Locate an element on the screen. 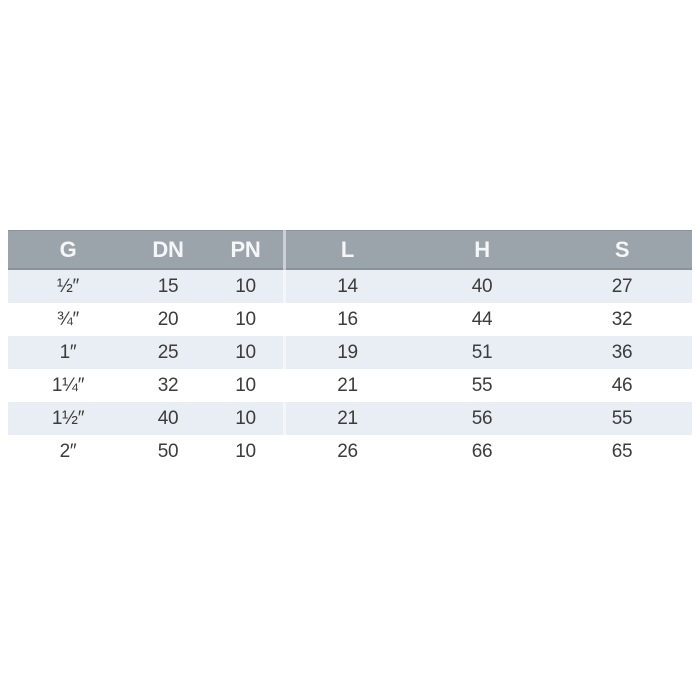 The width and height of the screenshot is (700, 700). cell-g: 2″ is located at coordinates (68, 451).